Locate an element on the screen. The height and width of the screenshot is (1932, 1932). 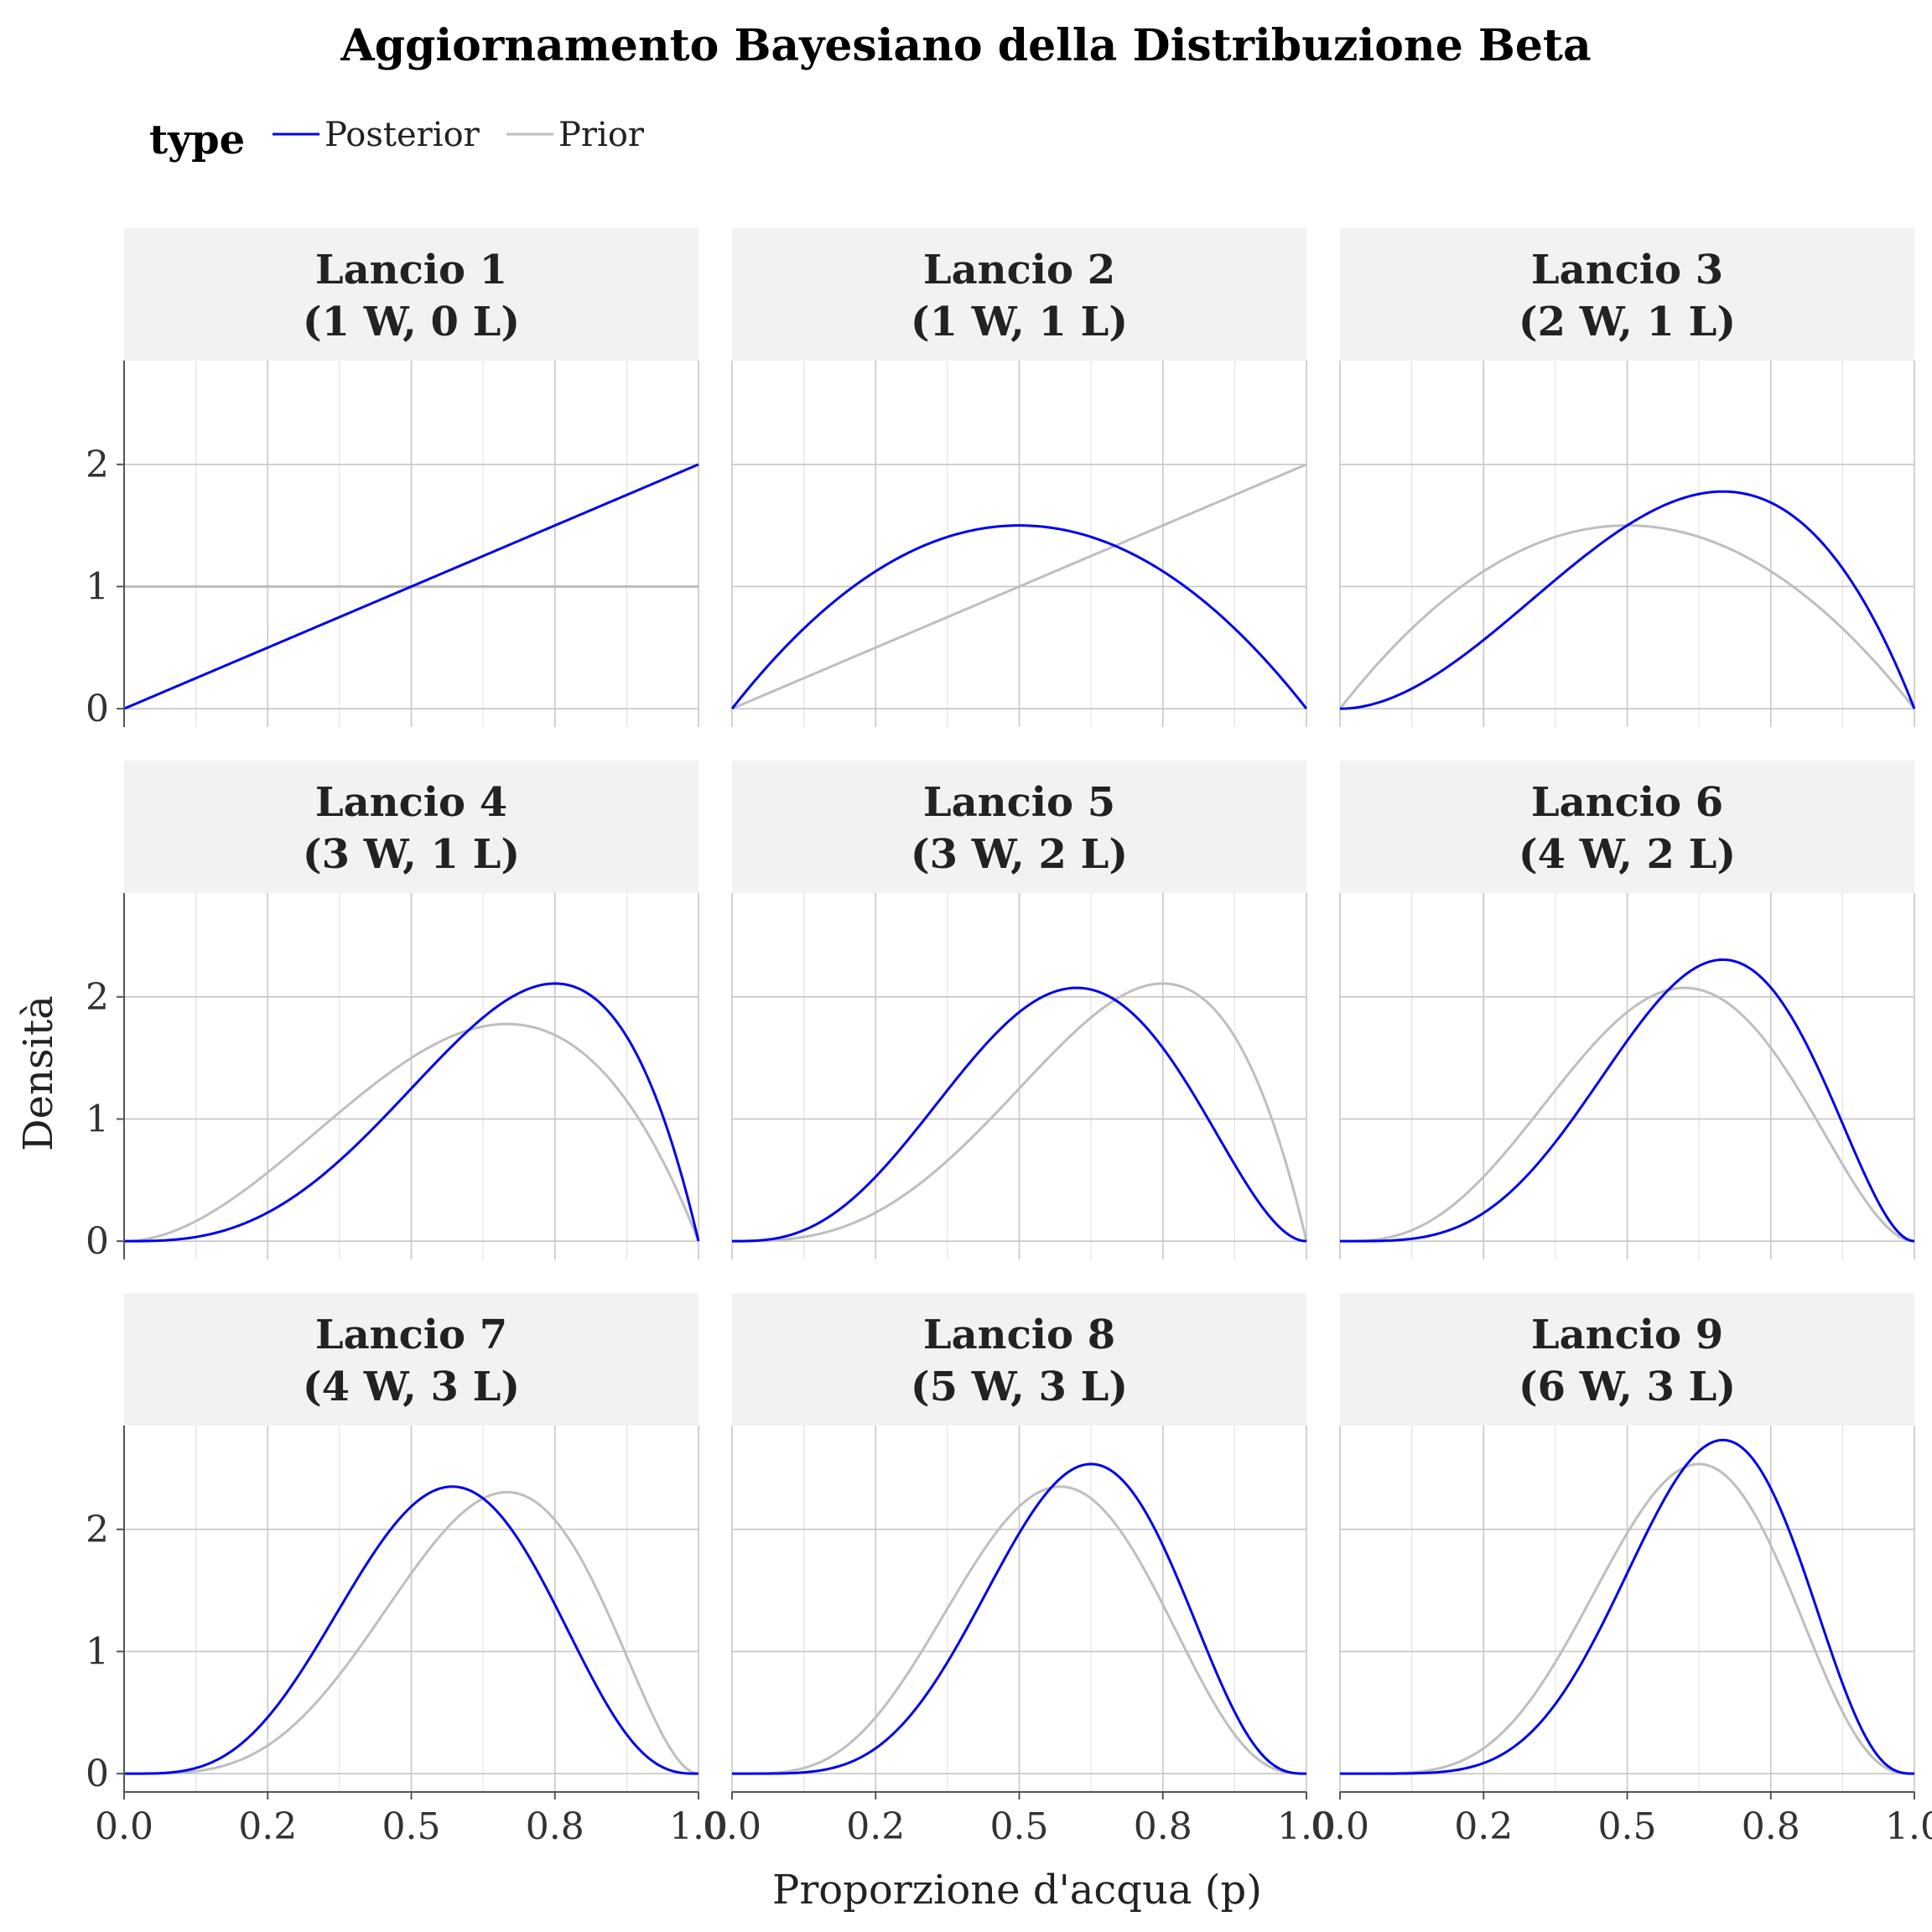
facet-panel-9: Lancio 9 (6 W, 3 L) 0.0 0.2 0.5 0.8 1.0 is located at coordinates (1621, 1570).